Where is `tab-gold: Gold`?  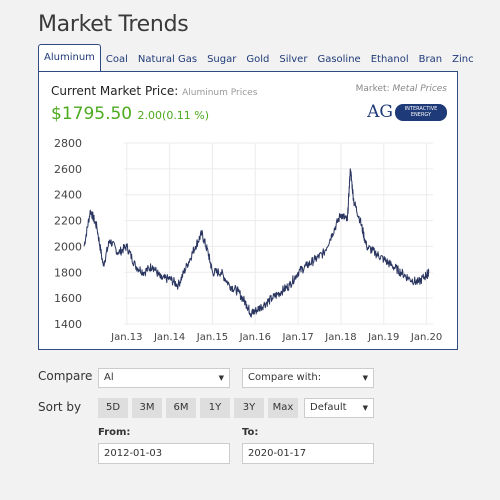 tab-gold: Gold is located at coordinates (258, 59).